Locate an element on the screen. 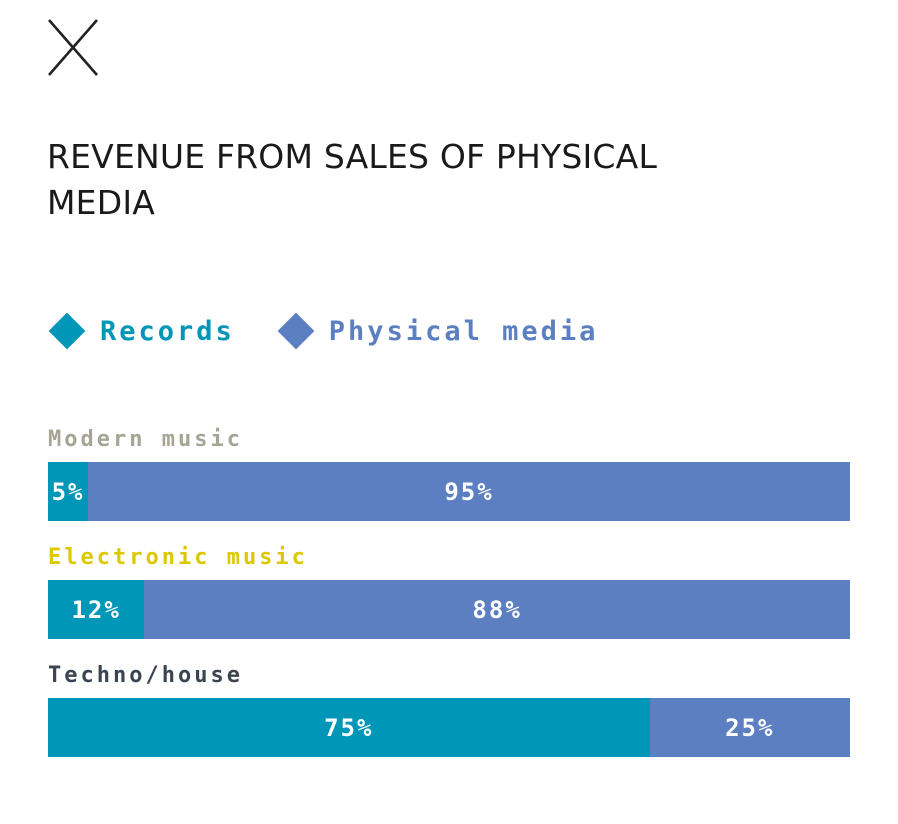 This screenshot has height=824, width=898. data-label: 25% is located at coordinates (750, 727).